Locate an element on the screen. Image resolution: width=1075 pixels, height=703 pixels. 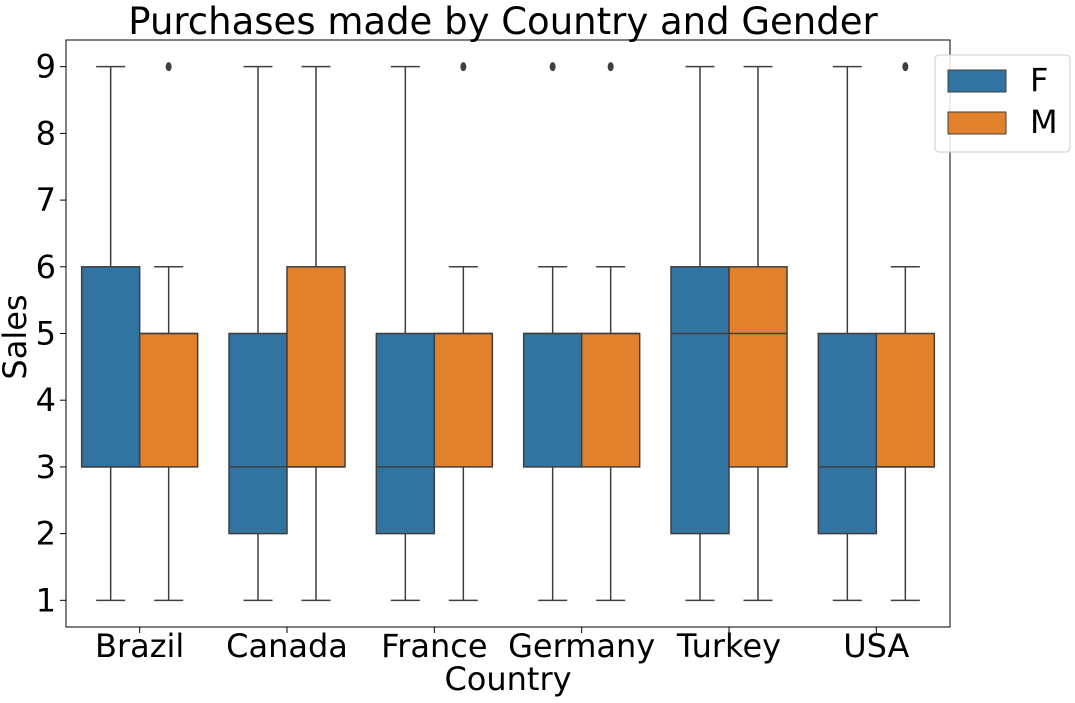
box-m-usa is located at coordinates (905, 400).